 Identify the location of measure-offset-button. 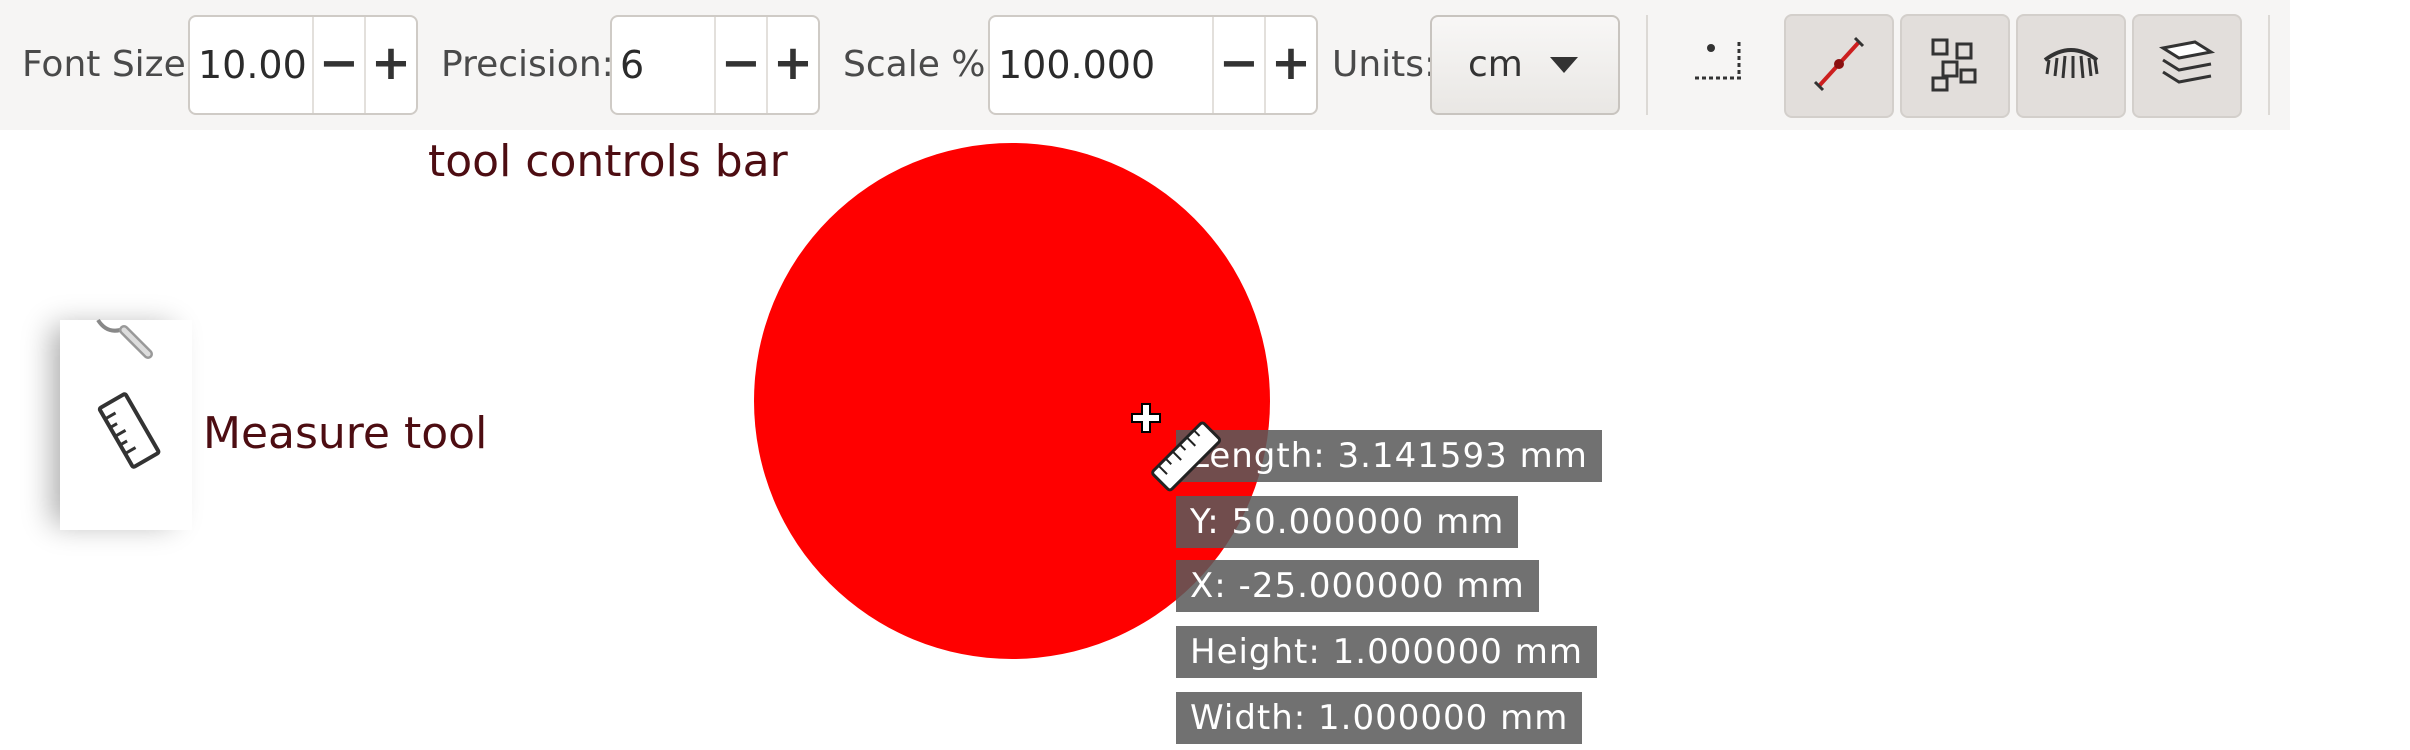
(1721, 66).